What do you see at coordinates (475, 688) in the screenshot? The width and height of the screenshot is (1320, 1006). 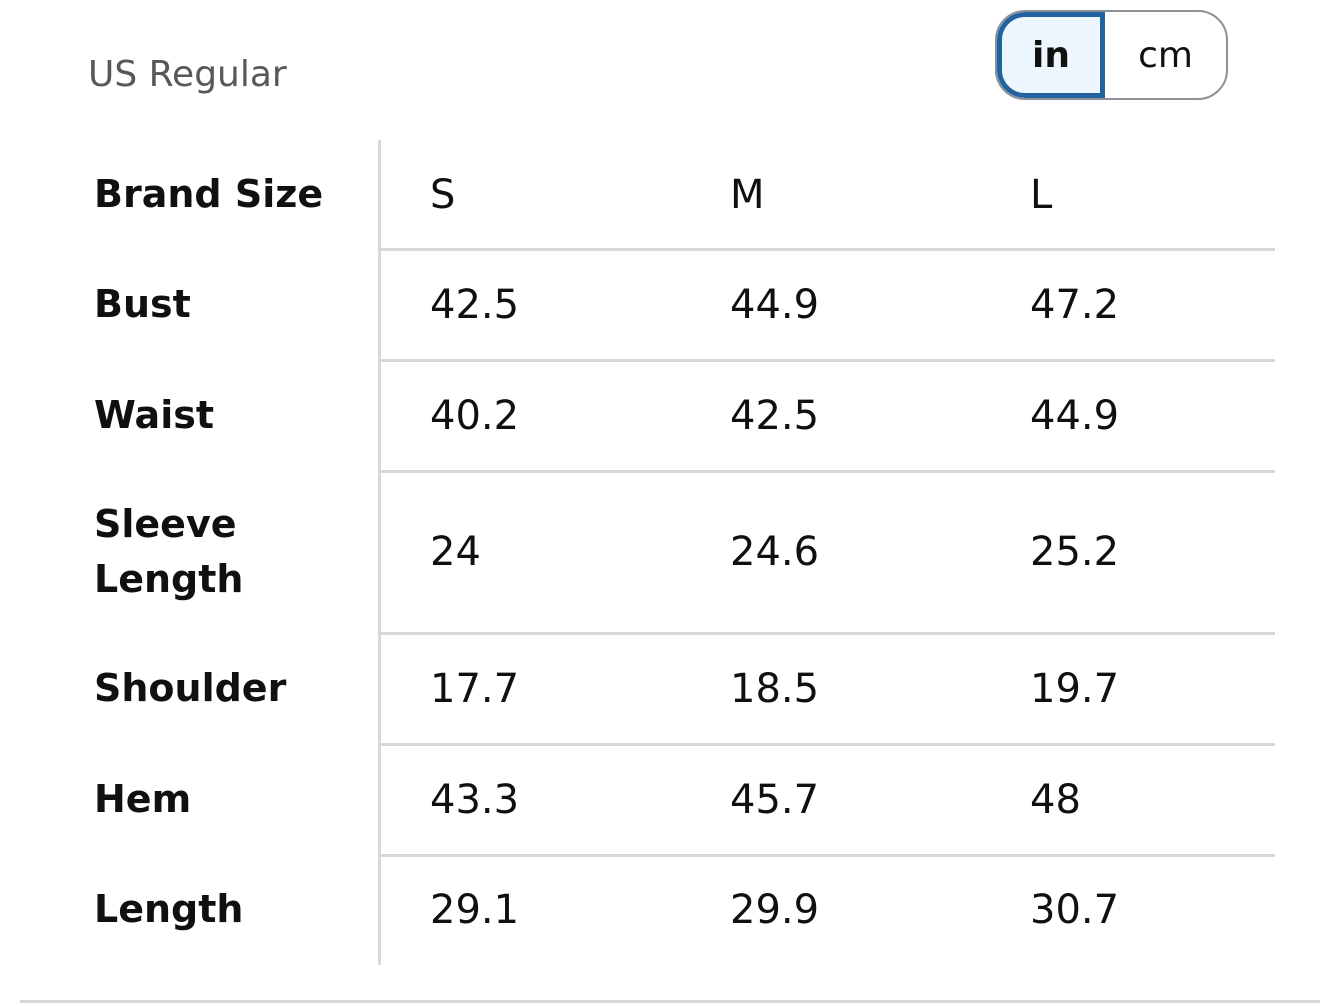 I see `cell-value: 17.7` at bounding box center [475, 688].